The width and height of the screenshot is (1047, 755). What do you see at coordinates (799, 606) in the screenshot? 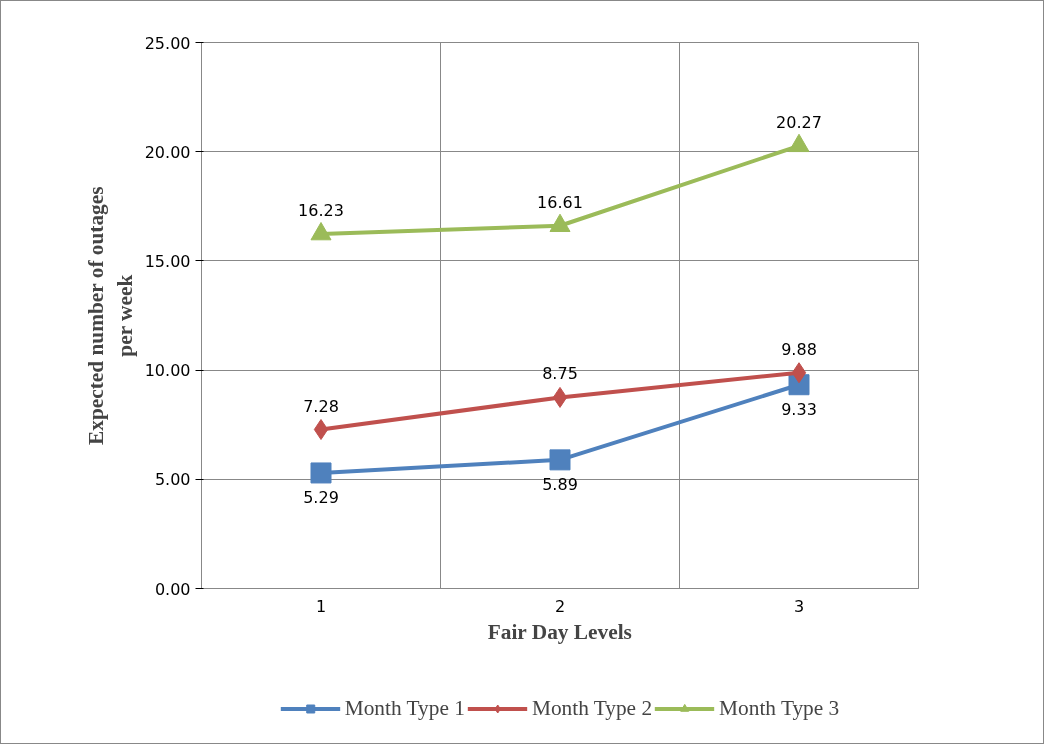
I see `x-tick-label: 3` at bounding box center [799, 606].